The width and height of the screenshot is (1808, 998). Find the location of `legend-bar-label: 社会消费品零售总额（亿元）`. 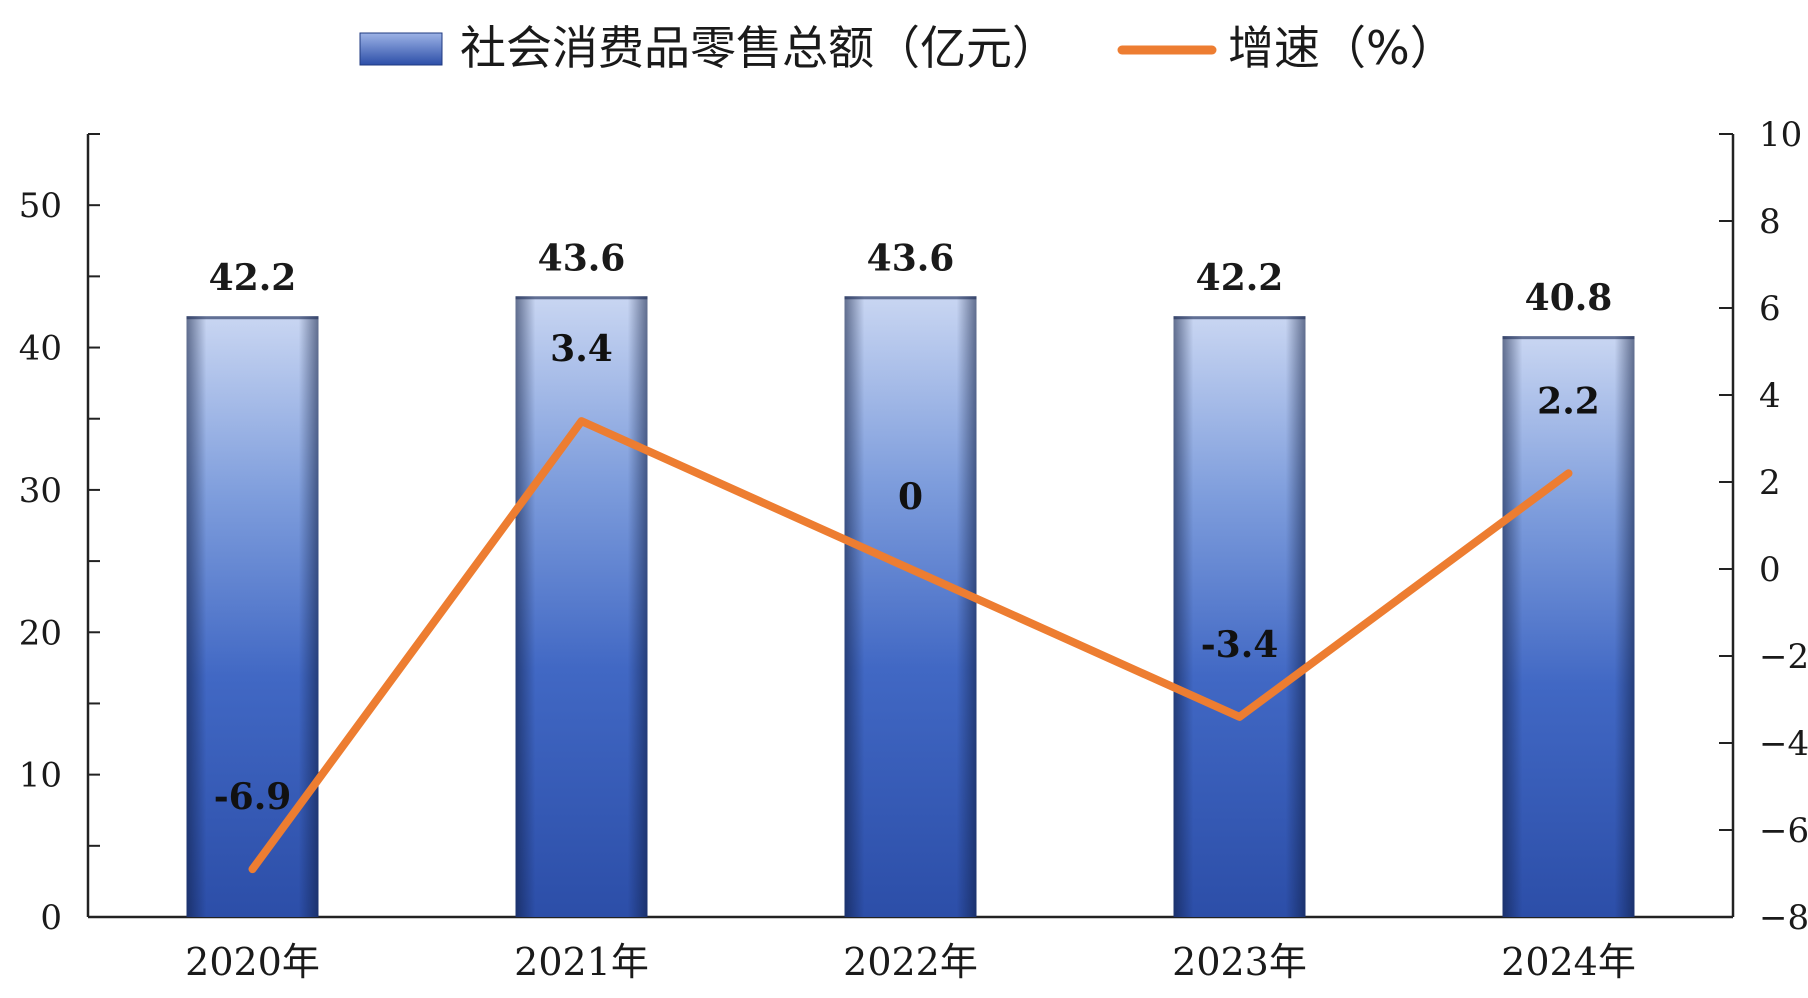

legend-bar-label: 社会消费品零售总额（亿元） is located at coordinates (759, 48).